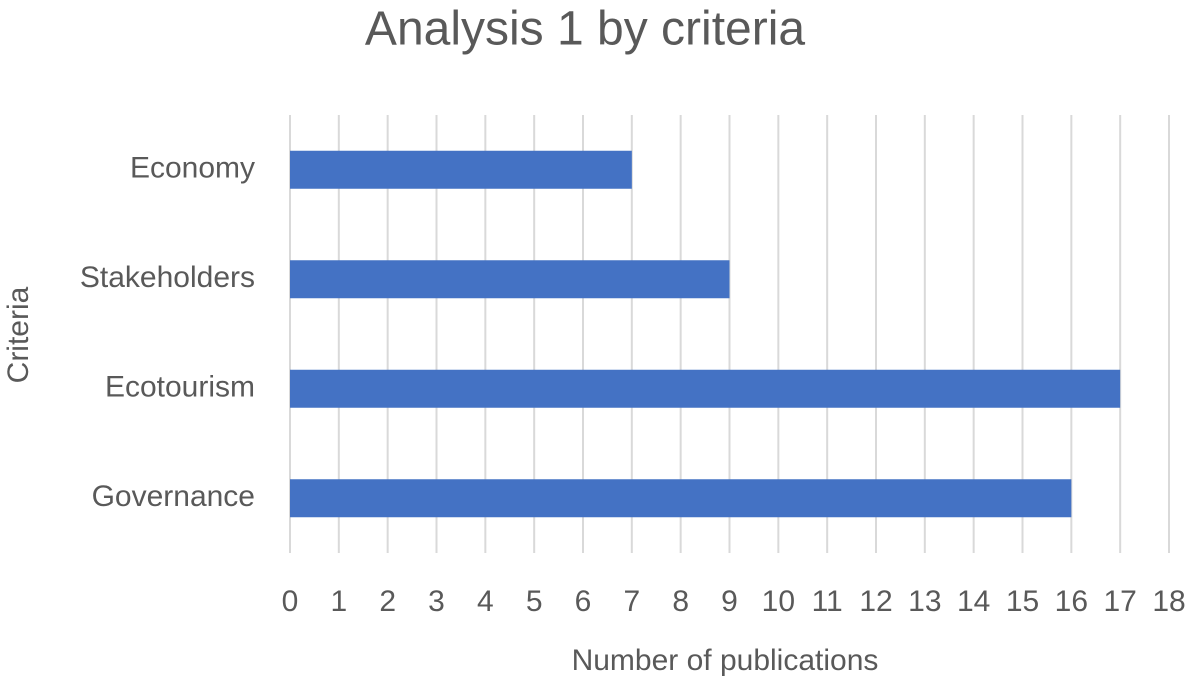 This screenshot has width=1189, height=688. Describe the element at coordinates (387, 601) in the screenshot. I see `x-tick-label: 2` at that location.